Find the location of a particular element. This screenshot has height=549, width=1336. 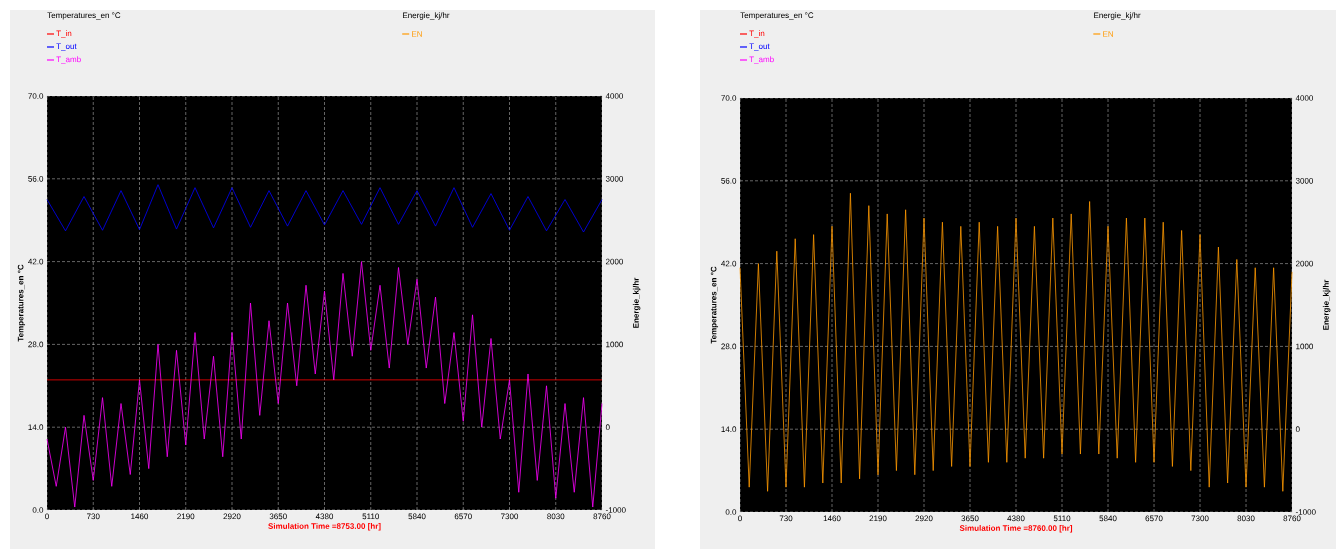

x-axis-title: Simulation Time =8760.00 [hr] is located at coordinates (1016, 529).